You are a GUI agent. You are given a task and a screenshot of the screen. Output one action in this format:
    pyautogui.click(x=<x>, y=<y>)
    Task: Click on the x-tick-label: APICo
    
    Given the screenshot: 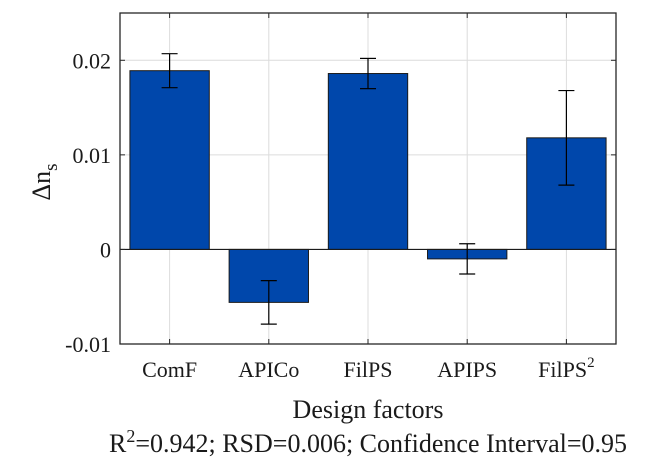 What is the action you would take?
    pyautogui.click(x=268, y=369)
    